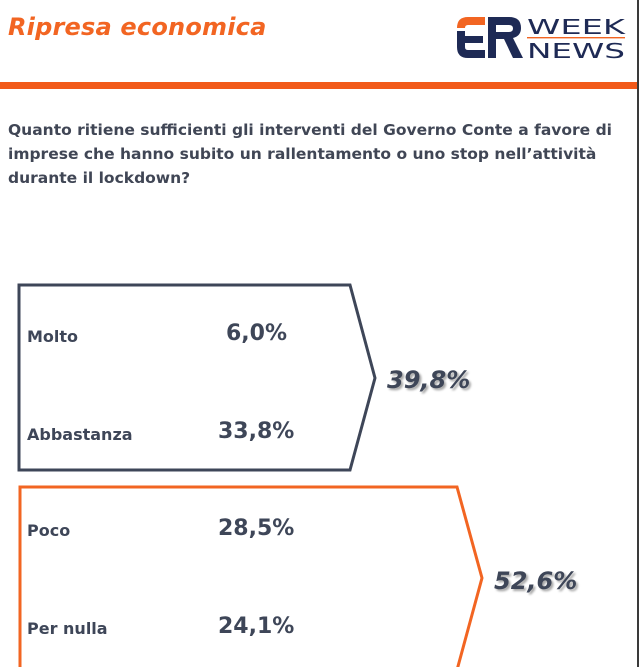 The image size is (639, 667). I want to click on category-value-abbastanza: 33,8%, so click(256, 431).